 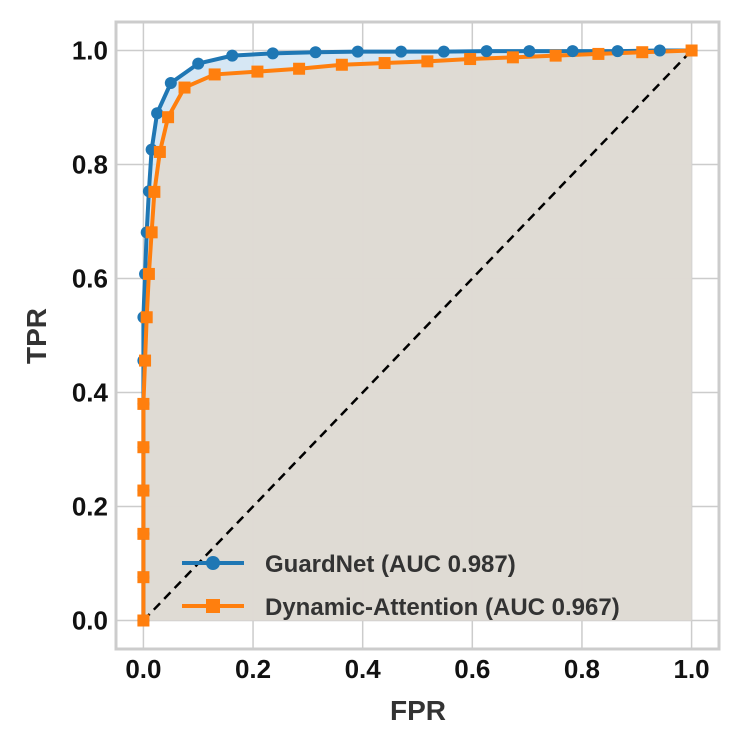 What do you see at coordinates (90, 621) in the screenshot?
I see `y-tick-label: 0.0` at bounding box center [90, 621].